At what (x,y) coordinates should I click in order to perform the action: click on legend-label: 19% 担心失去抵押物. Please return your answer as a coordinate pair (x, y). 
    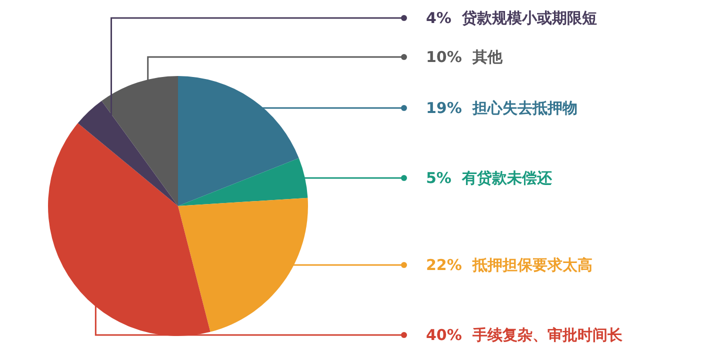
    Looking at the image, I should click on (502, 108).